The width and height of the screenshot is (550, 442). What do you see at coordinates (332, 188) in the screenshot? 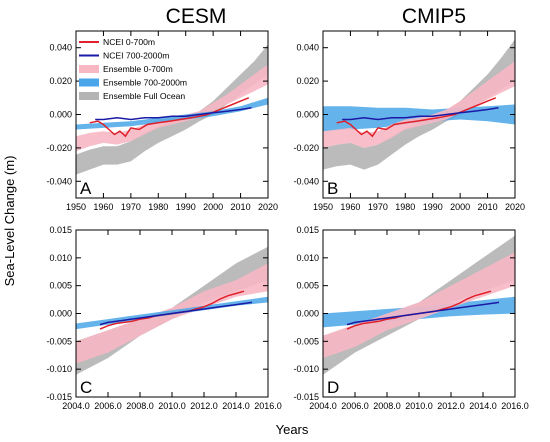
I see `panel-letter: B` at bounding box center [332, 188].